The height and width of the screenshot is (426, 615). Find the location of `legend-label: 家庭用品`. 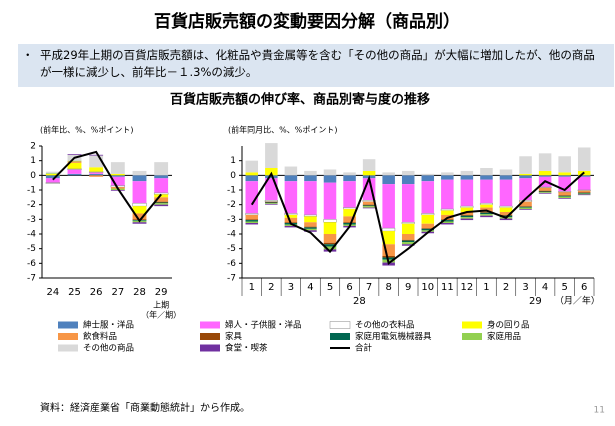

legend-label: 家庭用品 is located at coordinates (504, 336).